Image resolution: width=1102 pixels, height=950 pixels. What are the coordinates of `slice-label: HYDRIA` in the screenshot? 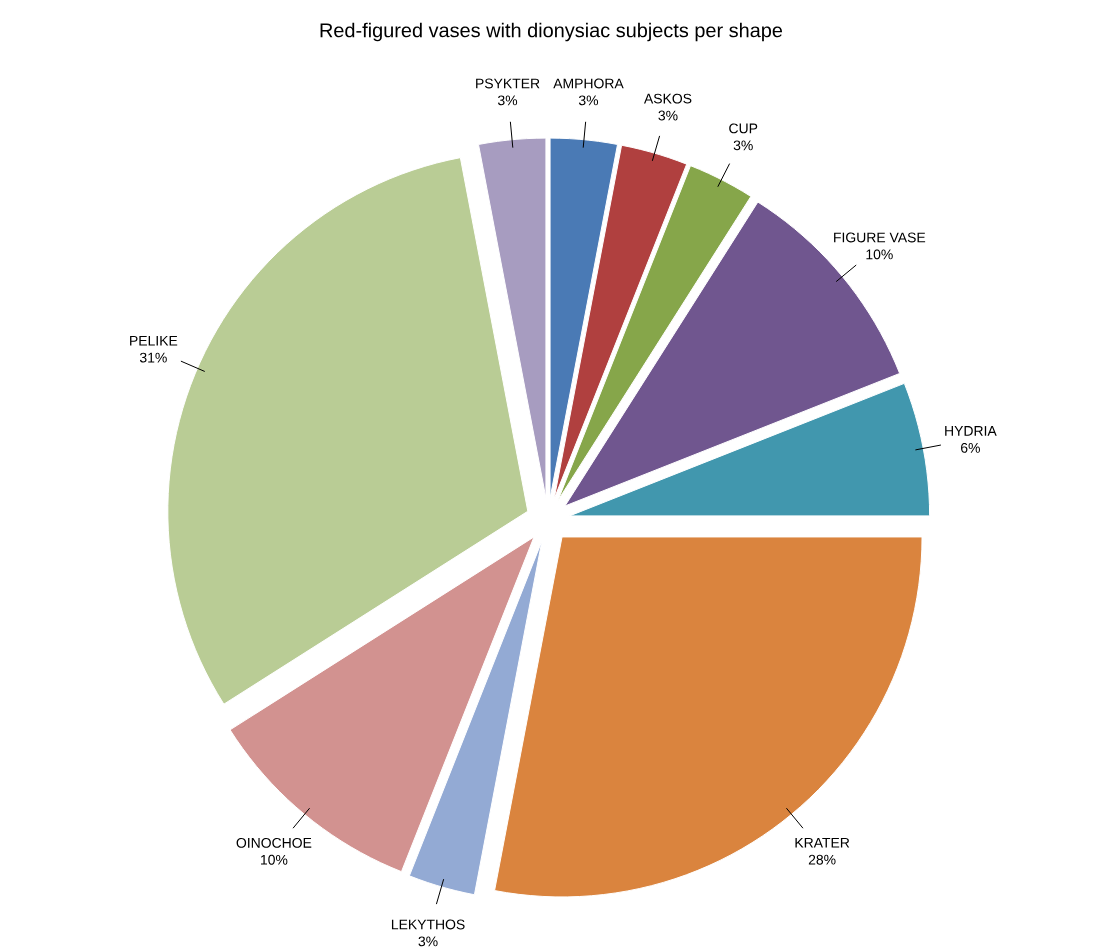 It's located at (971, 431).